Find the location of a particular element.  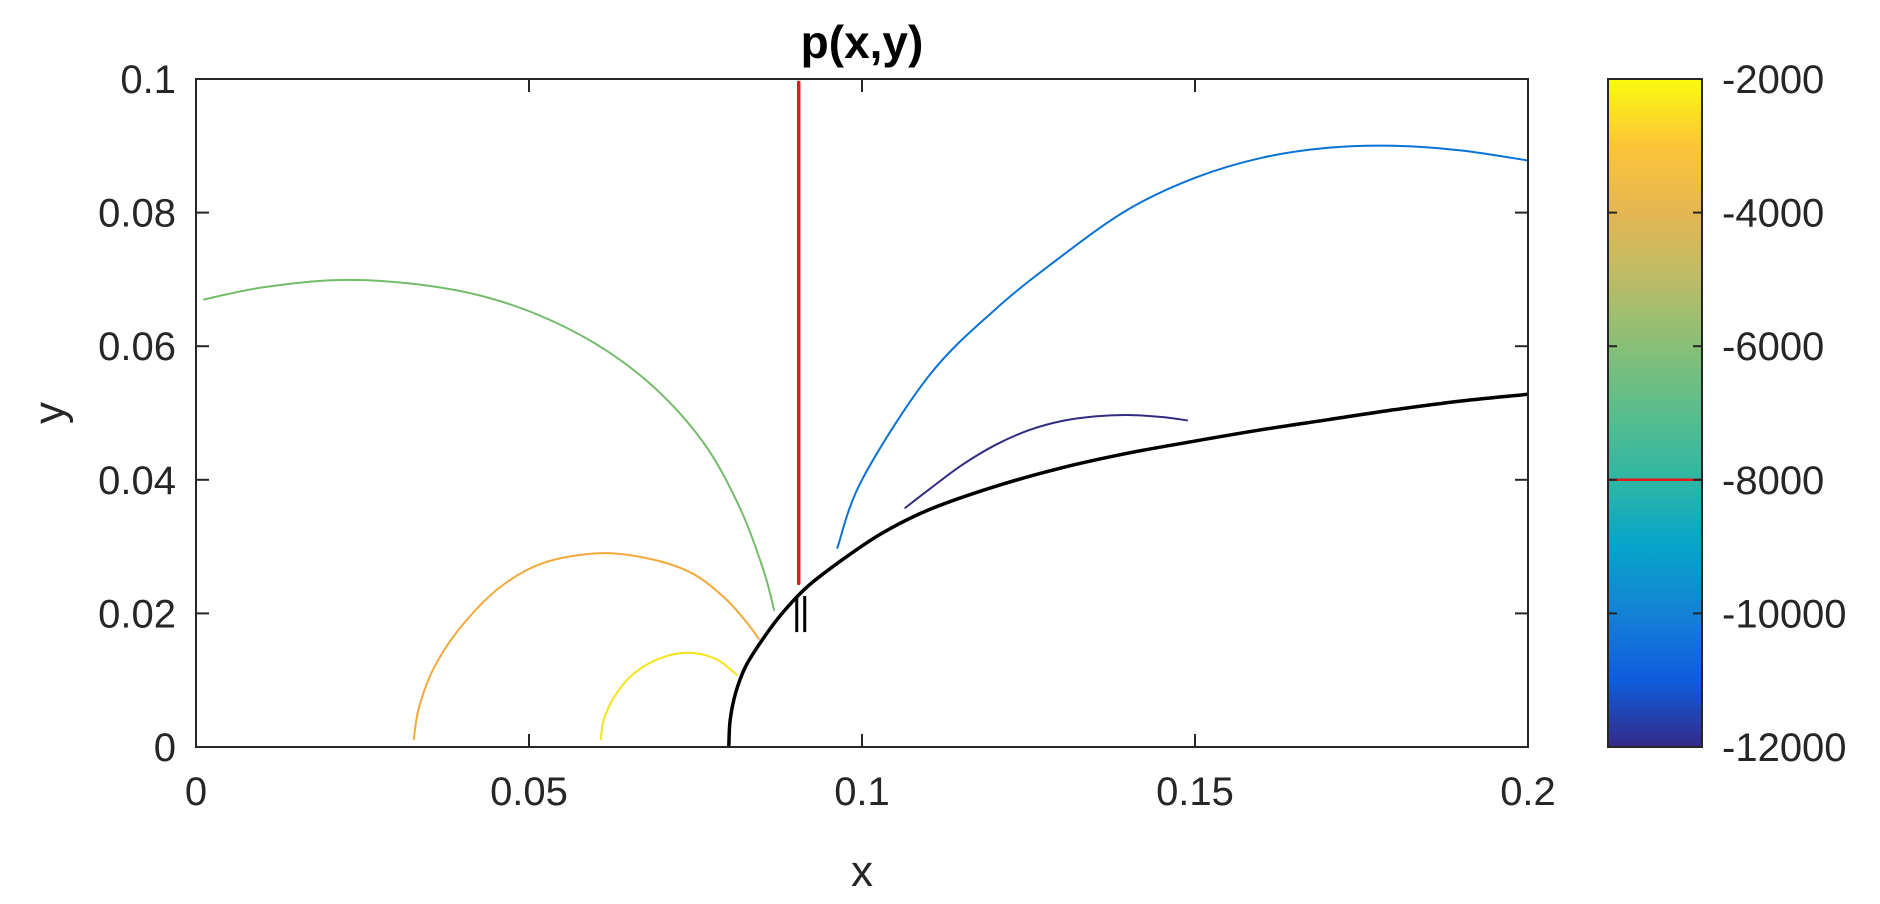

x-tick-label-3: 0.15 is located at coordinates (1195, 792).